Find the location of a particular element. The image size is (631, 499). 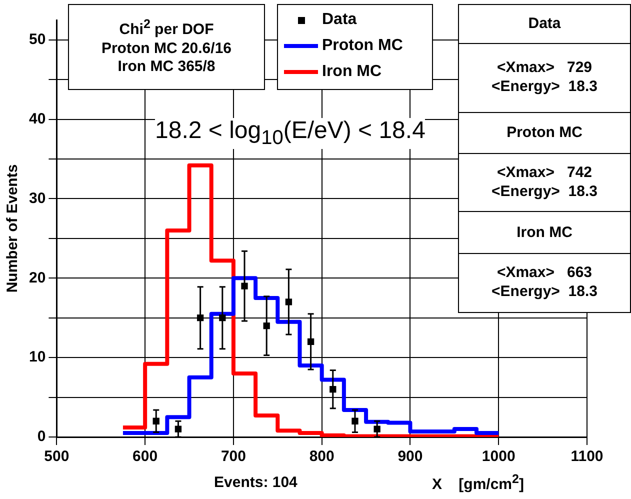

x-tick-label: 1100 is located at coordinates (587, 457).